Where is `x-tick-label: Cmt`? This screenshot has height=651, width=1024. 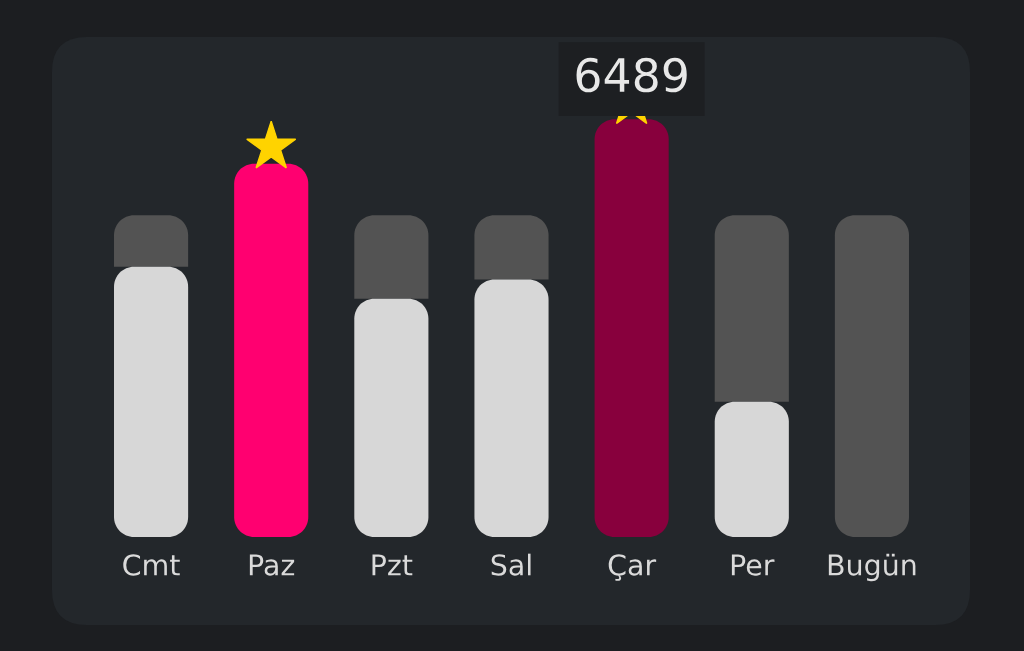
x-tick-label: Cmt is located at coordinates (151, 565).